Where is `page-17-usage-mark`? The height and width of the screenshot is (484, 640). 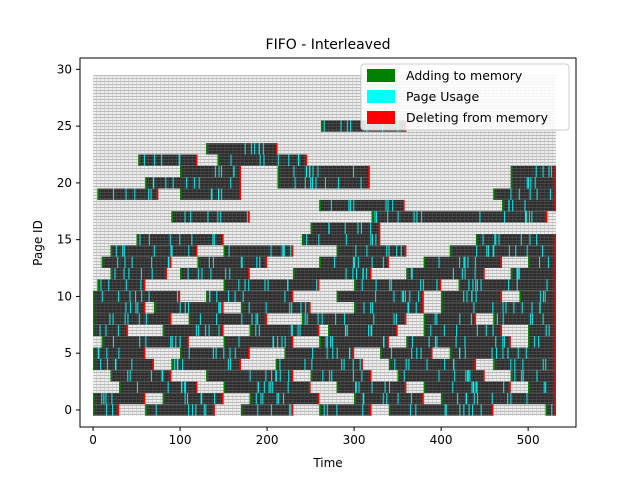 page-17-usage-mark is located at coordinates (398, 217).